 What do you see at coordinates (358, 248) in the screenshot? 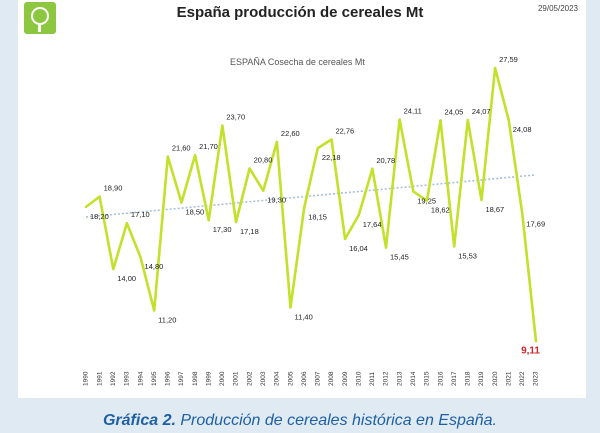
I see `data-label-2009: 16,04` at bounding box center [358, 248].